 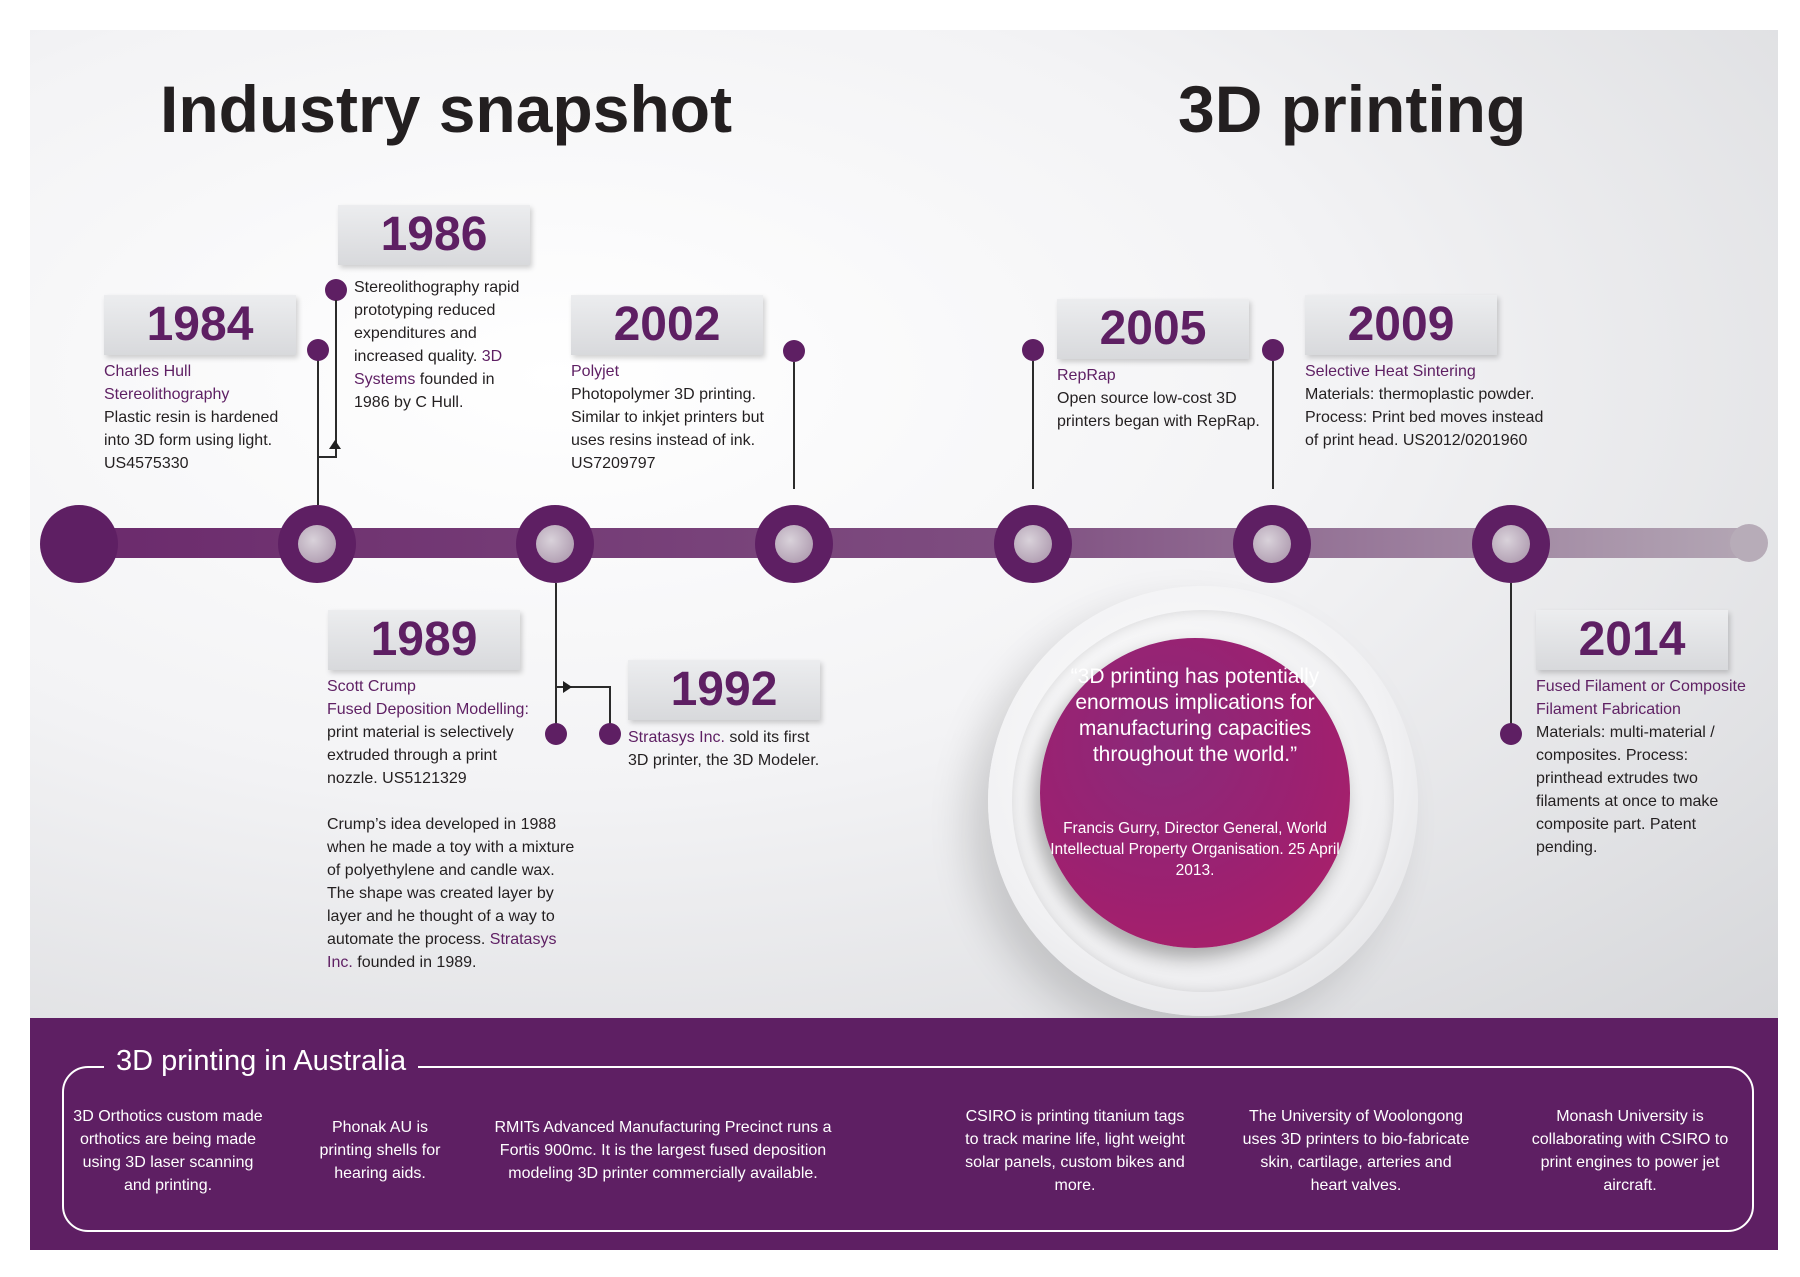 What do you see at coordinates (1033, 350) in the screenshot?
I see `marker-dot-2005` at bounding box center [1033, 350].